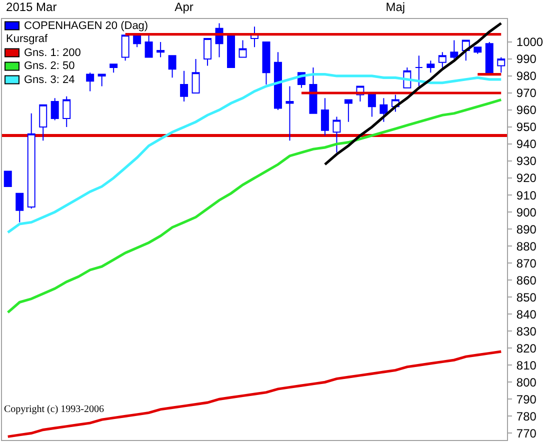  I want to click on x-tick-label: Maj, so click(396, 7).